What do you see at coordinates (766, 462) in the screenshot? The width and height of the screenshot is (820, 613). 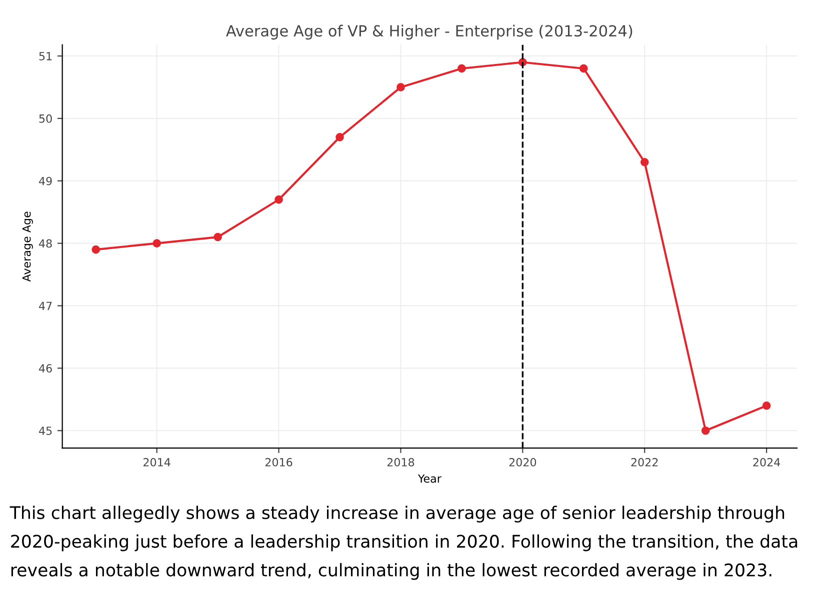 I see `x-tick-label: 2024` at bounding box center [766, 462].